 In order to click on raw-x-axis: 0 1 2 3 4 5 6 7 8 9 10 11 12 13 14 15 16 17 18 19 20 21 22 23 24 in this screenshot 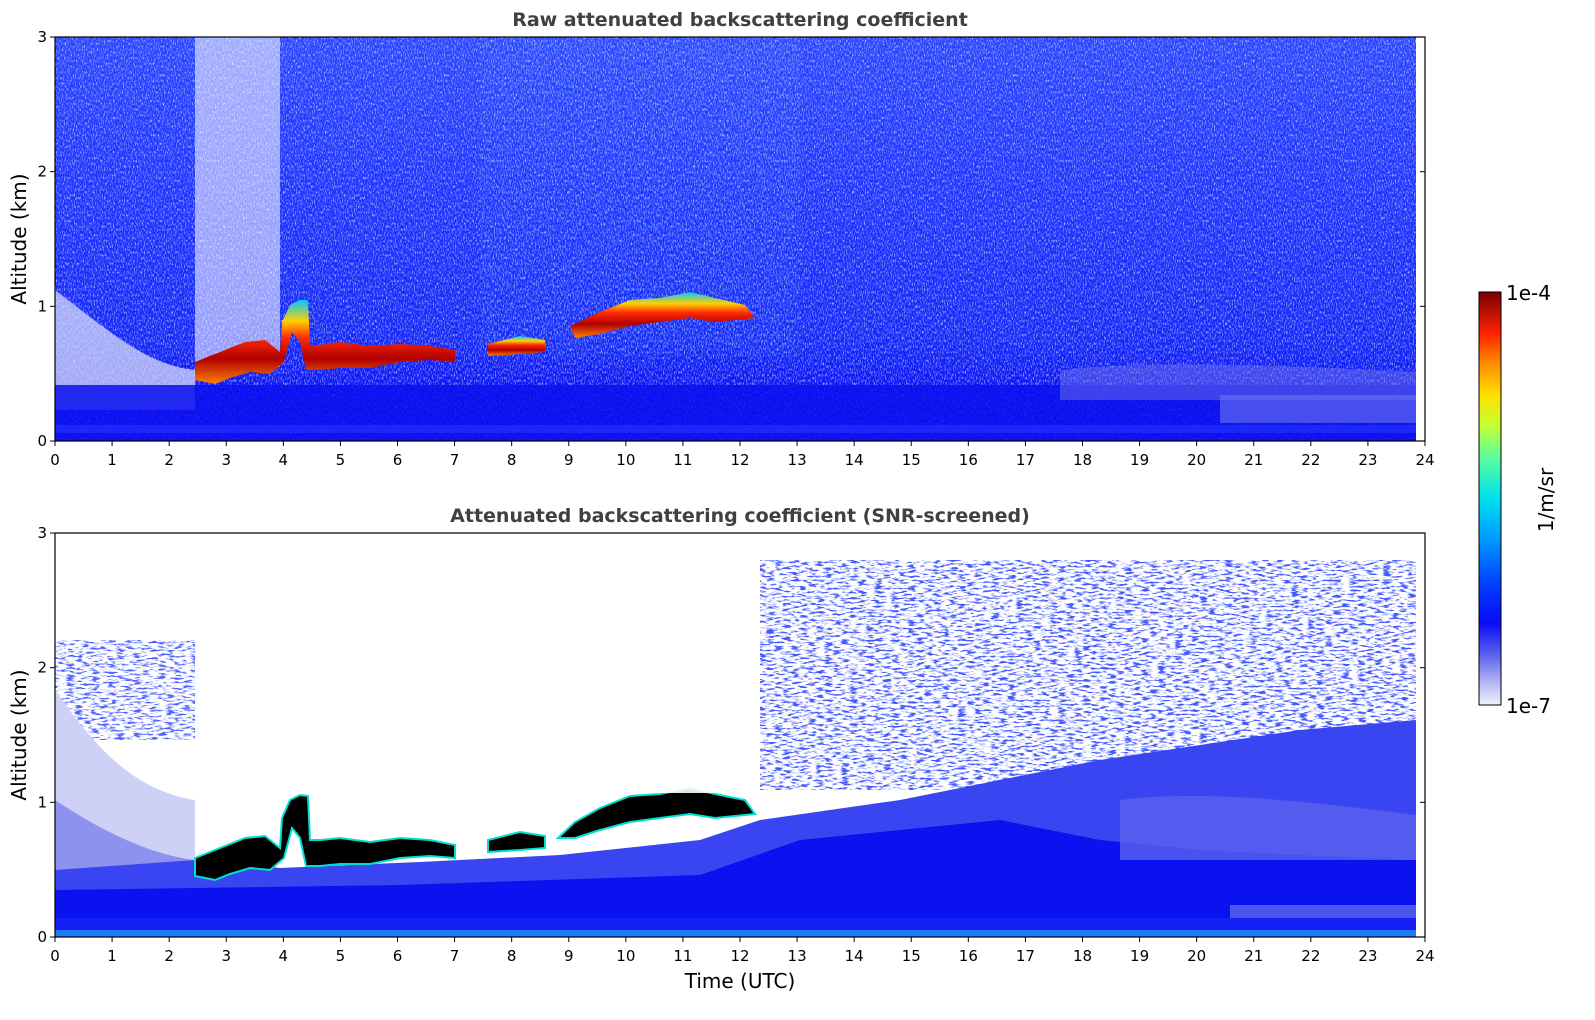, I will do `click(742, 455)`.